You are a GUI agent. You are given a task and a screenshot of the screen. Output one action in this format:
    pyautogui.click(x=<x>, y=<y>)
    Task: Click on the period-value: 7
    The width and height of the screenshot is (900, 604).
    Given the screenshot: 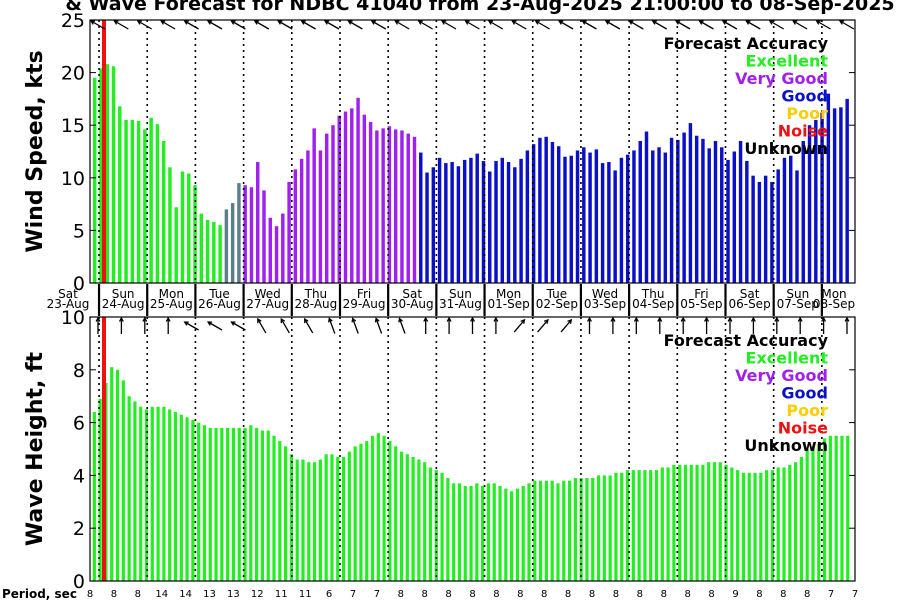 What is the action you would take?
    pyautogui.click(x=353, y=594)
    